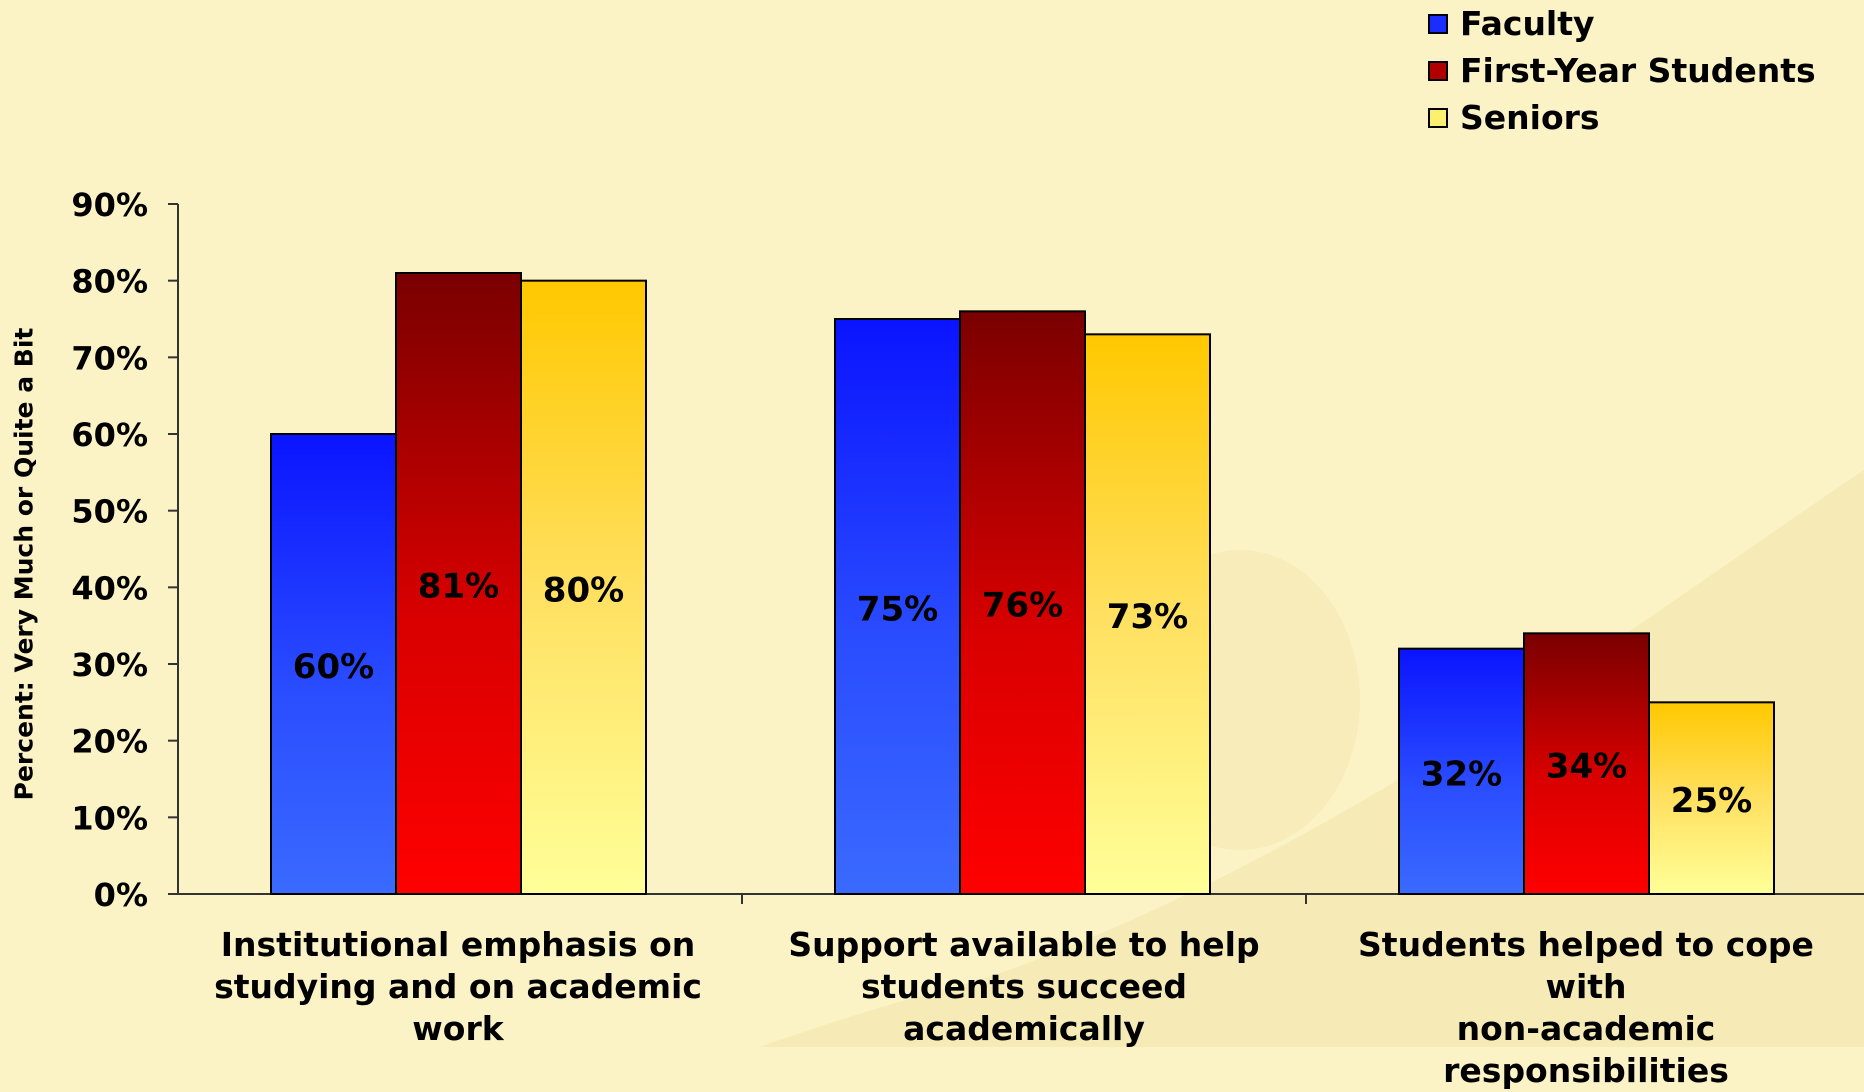  I want to click on legend-item-first-year: First-Year Students, so click(1622, 70).